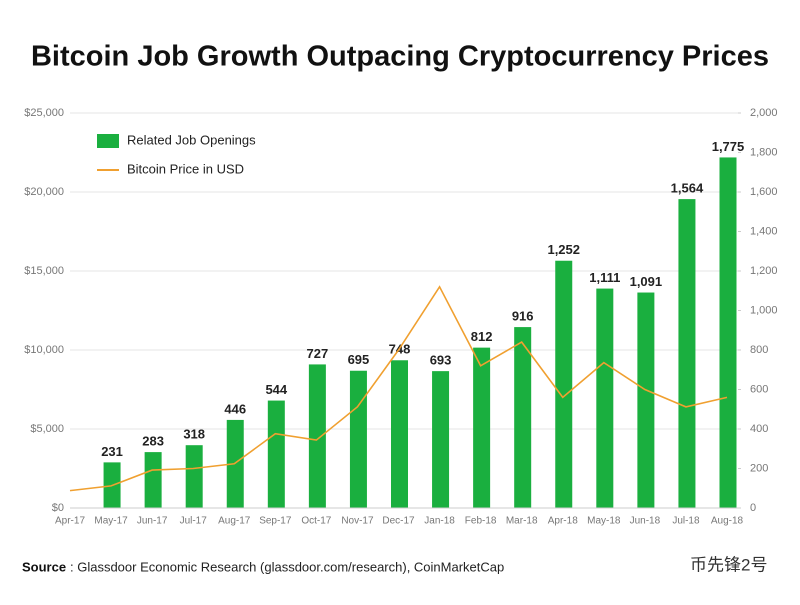 The height and width of the screenshot is (605, 800). I want to click on y2-tick-label: 1,800, so click(764, 152).